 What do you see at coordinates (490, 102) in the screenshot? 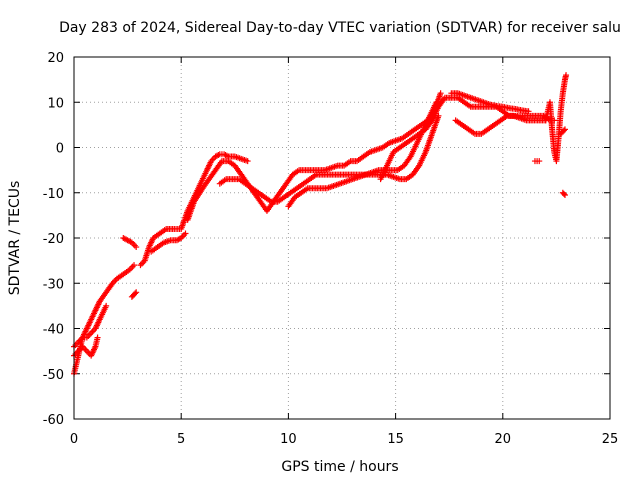
I see `series-trace-m` at bounding box center [490, 102].